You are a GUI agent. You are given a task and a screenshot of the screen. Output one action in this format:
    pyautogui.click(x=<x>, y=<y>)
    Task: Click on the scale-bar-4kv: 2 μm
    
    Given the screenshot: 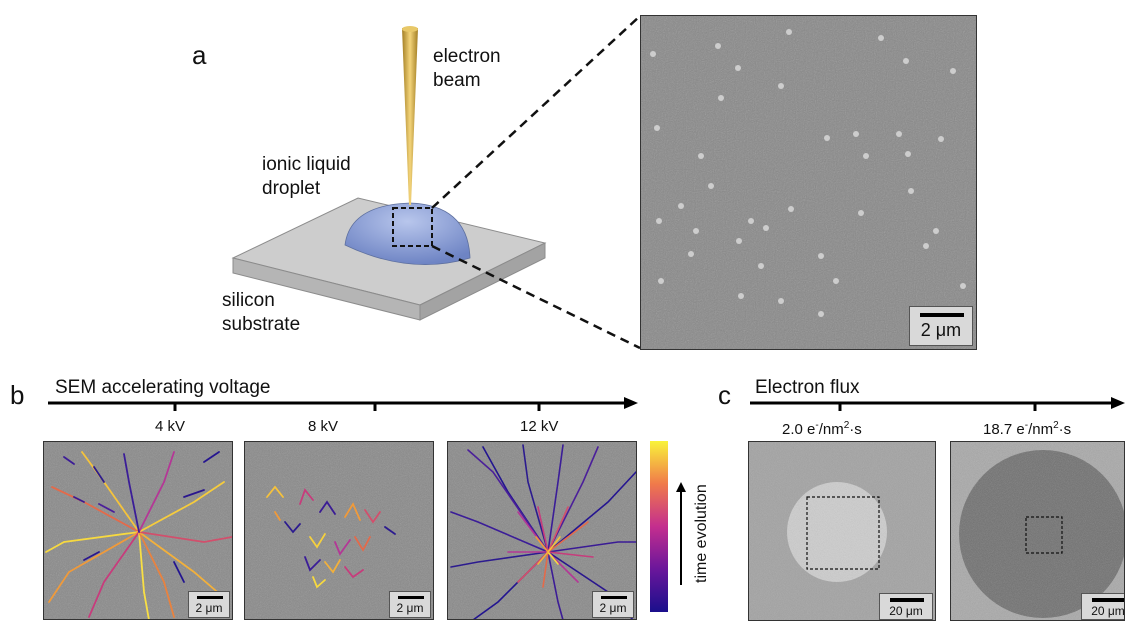 What is the action you would take?
    pyautogui.click(x=209, y=604)
    